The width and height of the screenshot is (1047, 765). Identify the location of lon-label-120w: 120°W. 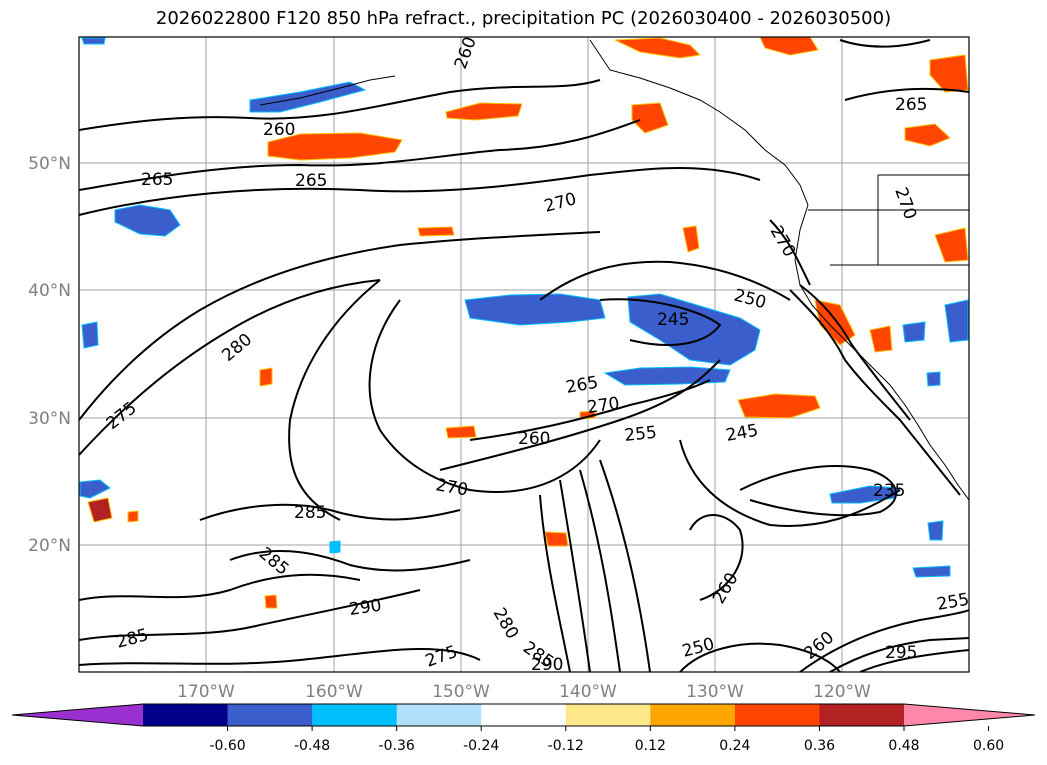
(842, 692).